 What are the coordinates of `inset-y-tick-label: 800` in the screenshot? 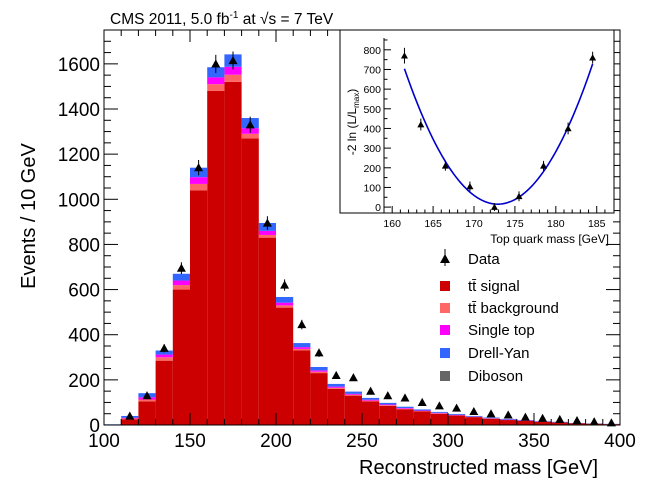 It's located at (372, 51).